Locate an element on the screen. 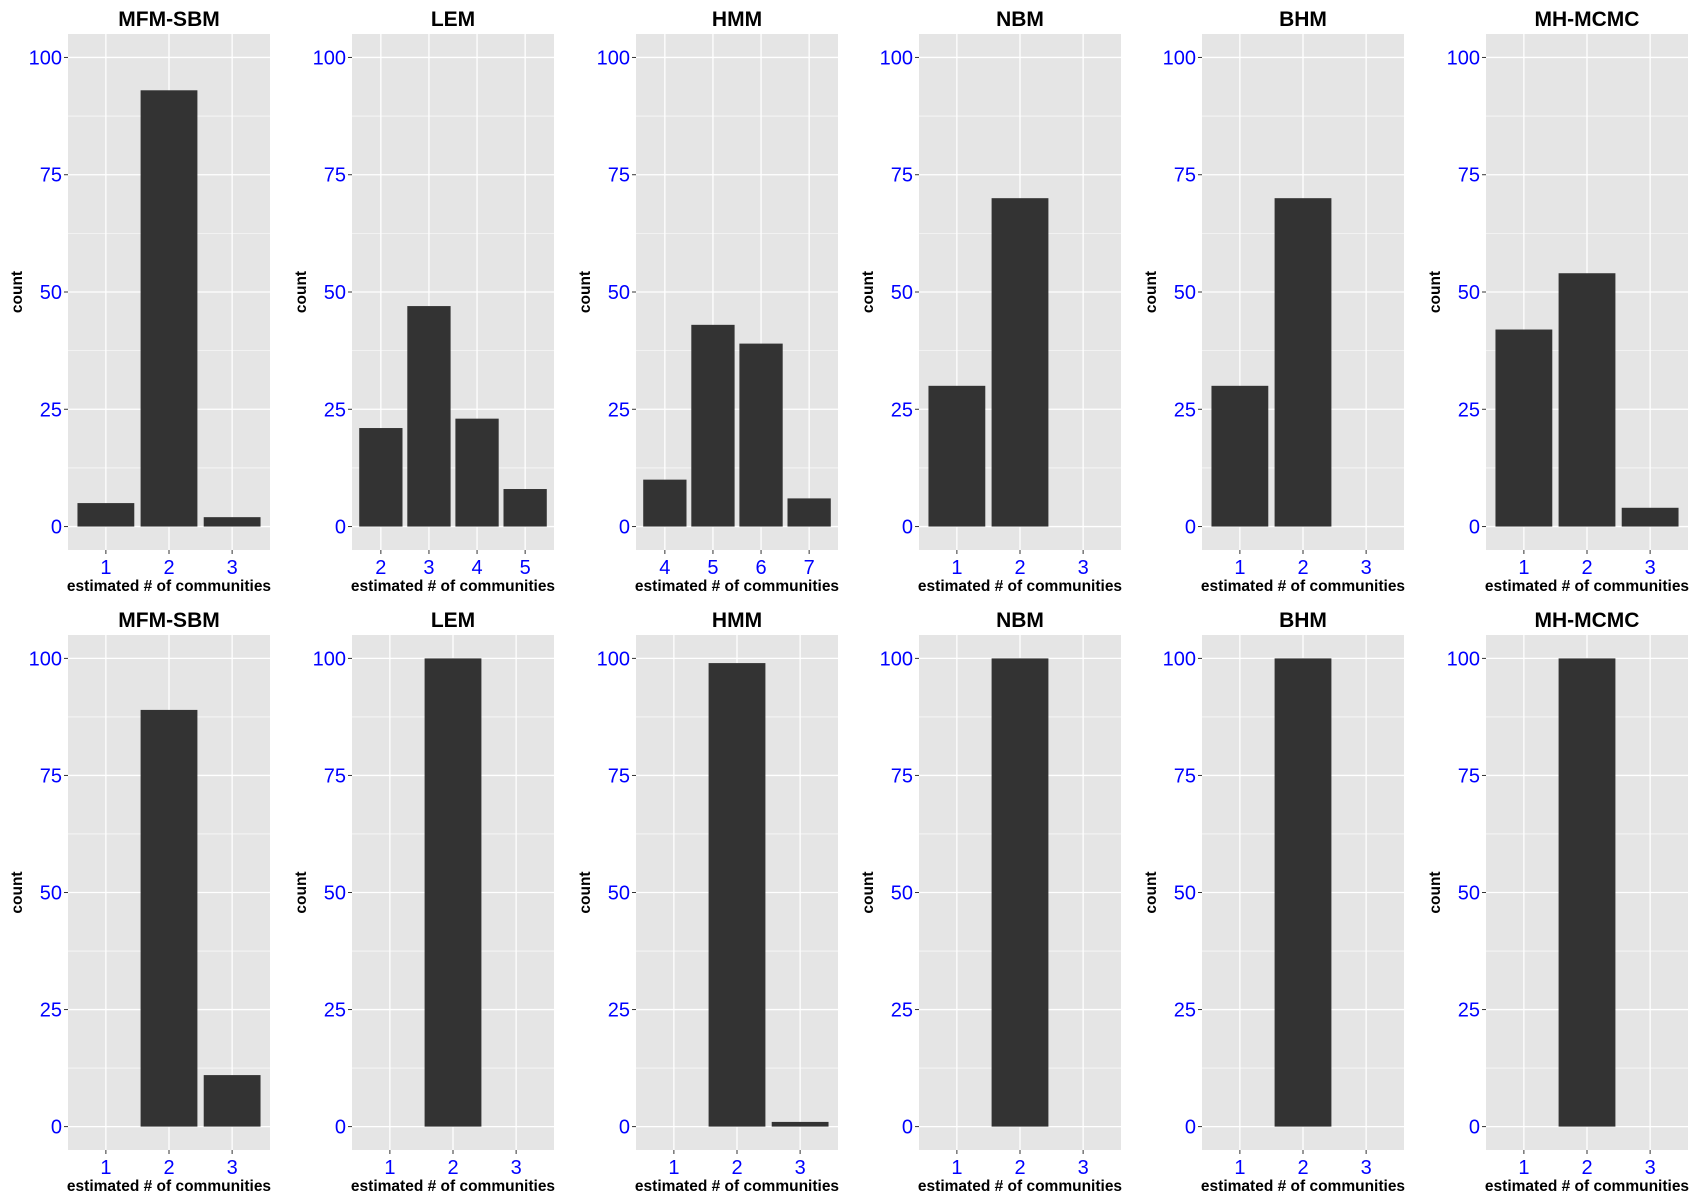 Image resolution: width=1700 pixels, height=1200 pixels. chart-title: HMM is located at coordinates (737, 19).